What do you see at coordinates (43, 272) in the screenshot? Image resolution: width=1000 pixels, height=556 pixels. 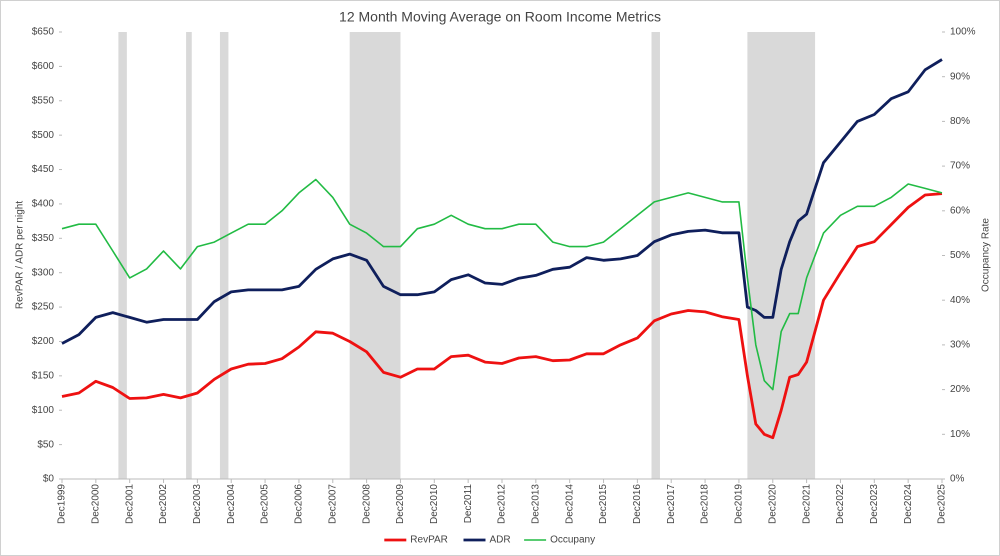 I see `y-tick-label: $300` at bounding box center [43, 272].